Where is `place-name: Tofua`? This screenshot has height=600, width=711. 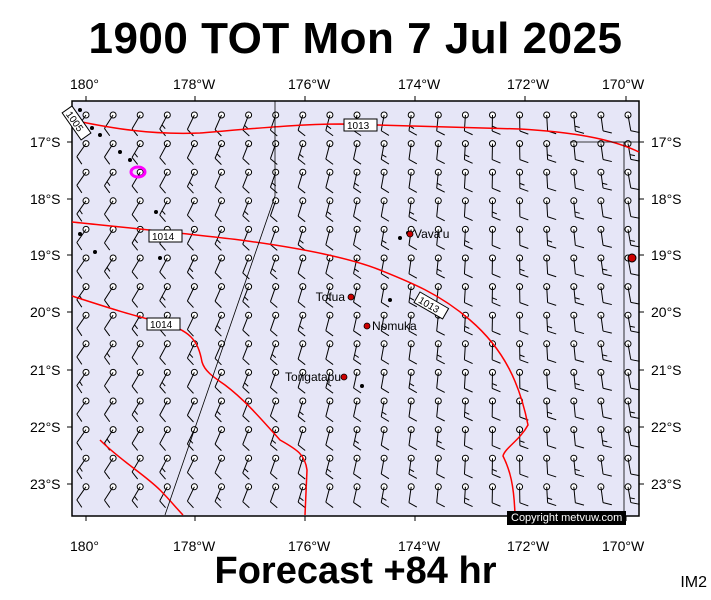 place-name: Tofua is located at coordinates (331, 297).